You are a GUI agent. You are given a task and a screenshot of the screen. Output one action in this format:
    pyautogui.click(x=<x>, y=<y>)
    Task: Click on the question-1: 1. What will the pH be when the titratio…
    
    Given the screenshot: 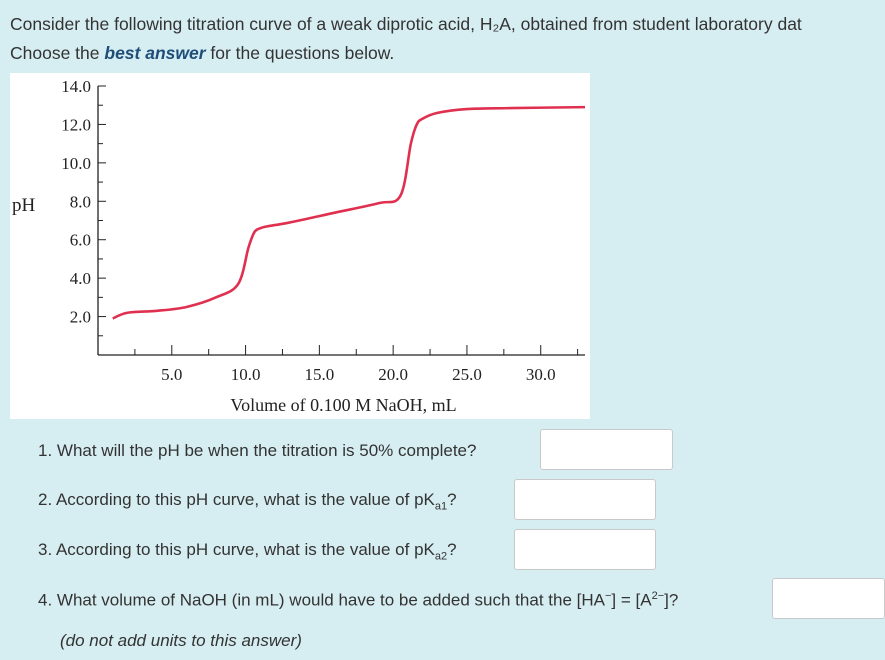 What is the action you would take?
    pyautogui.click(x=257, y=451)
    